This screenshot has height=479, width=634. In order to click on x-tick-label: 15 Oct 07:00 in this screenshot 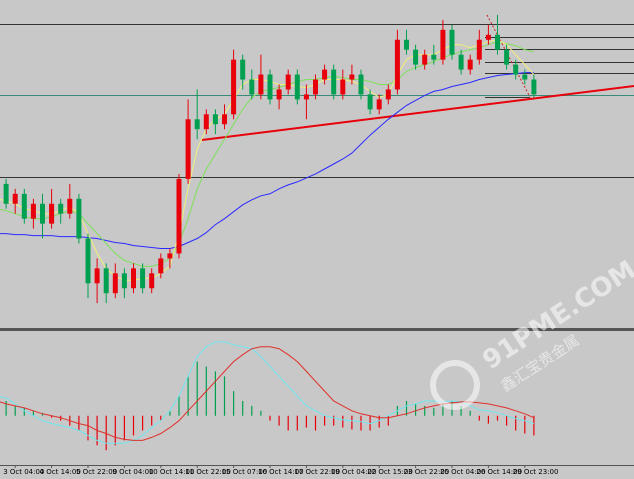, I will do `click(245, 472)`.